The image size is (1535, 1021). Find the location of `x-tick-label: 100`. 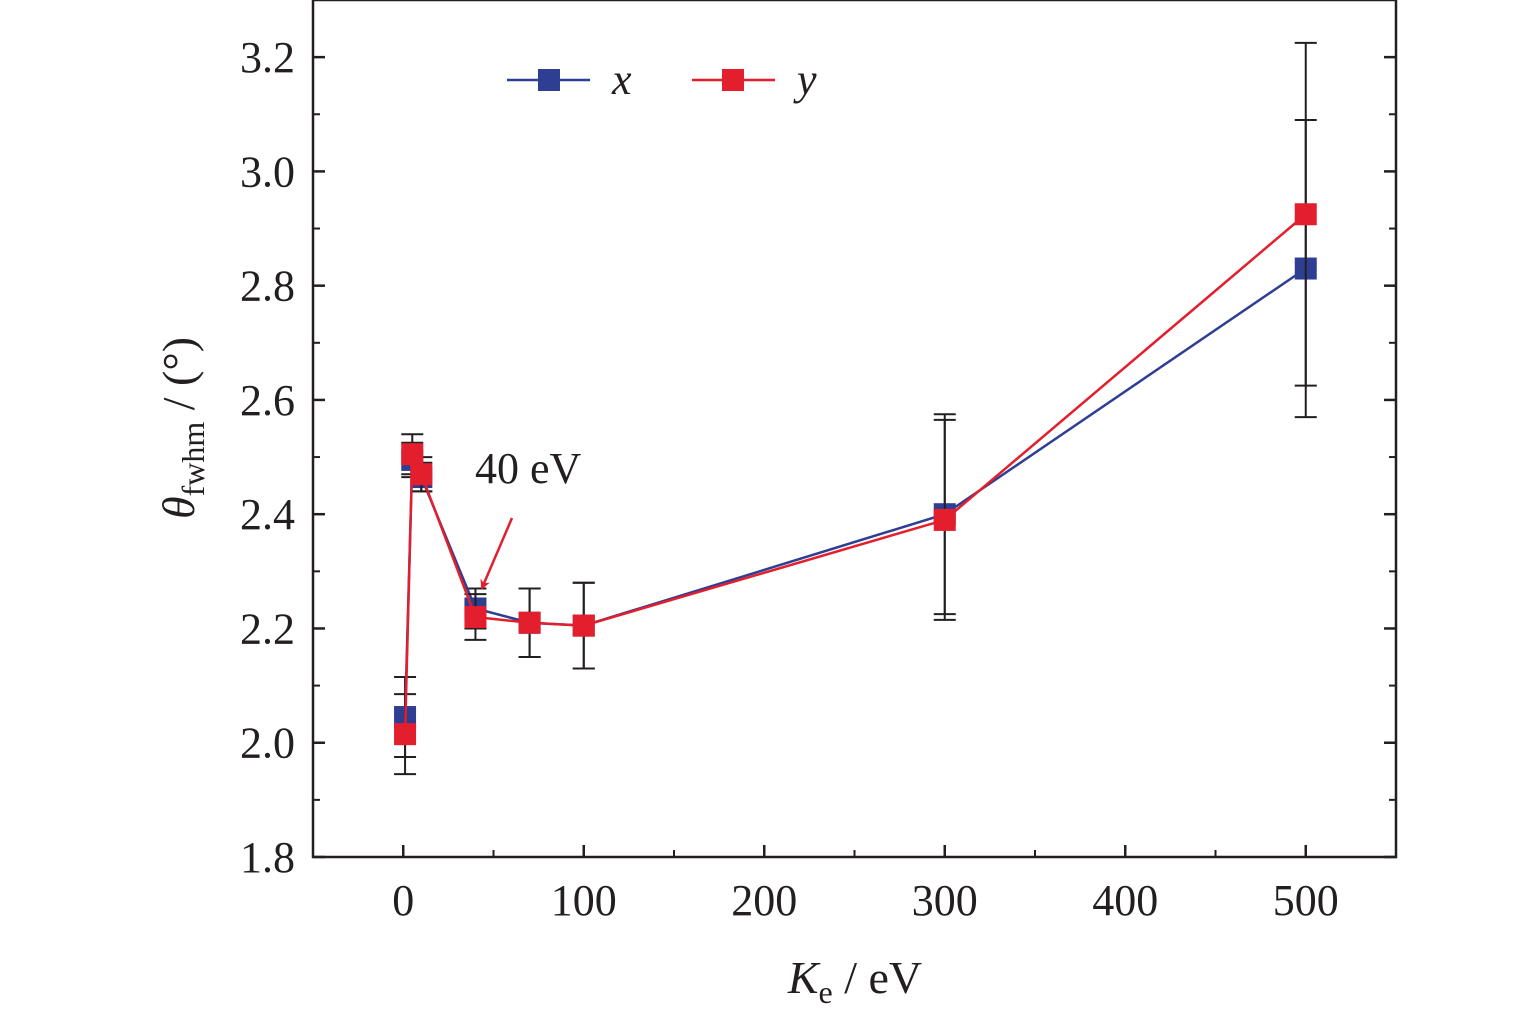

x-tick-label: 100 is located at coordinates (584, 900).